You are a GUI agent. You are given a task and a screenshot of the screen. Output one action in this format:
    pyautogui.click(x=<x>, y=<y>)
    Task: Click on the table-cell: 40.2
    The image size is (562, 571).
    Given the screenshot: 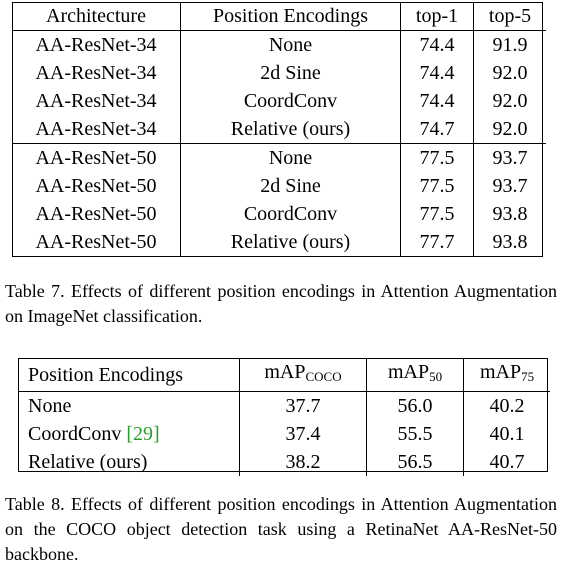 What is the action you would take?
    pyautogui.click(x=506, y=405)
    